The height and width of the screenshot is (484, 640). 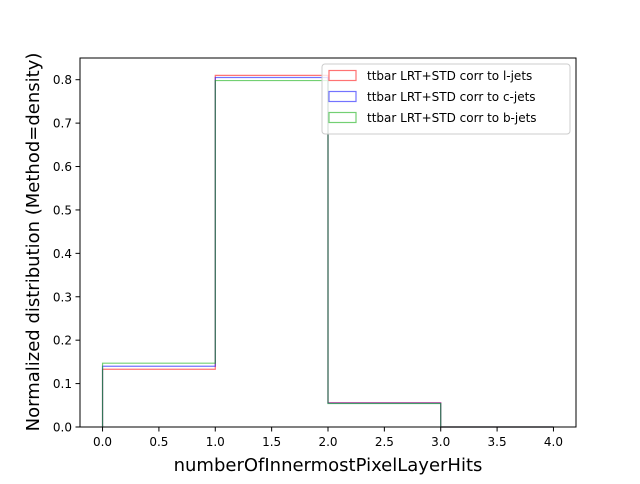 What do you see at coordinates (452, 118) in the screenshot?
I see `legend-label: ttbar LRT+STD corr to b-jets` at bounding box center [452, 118].